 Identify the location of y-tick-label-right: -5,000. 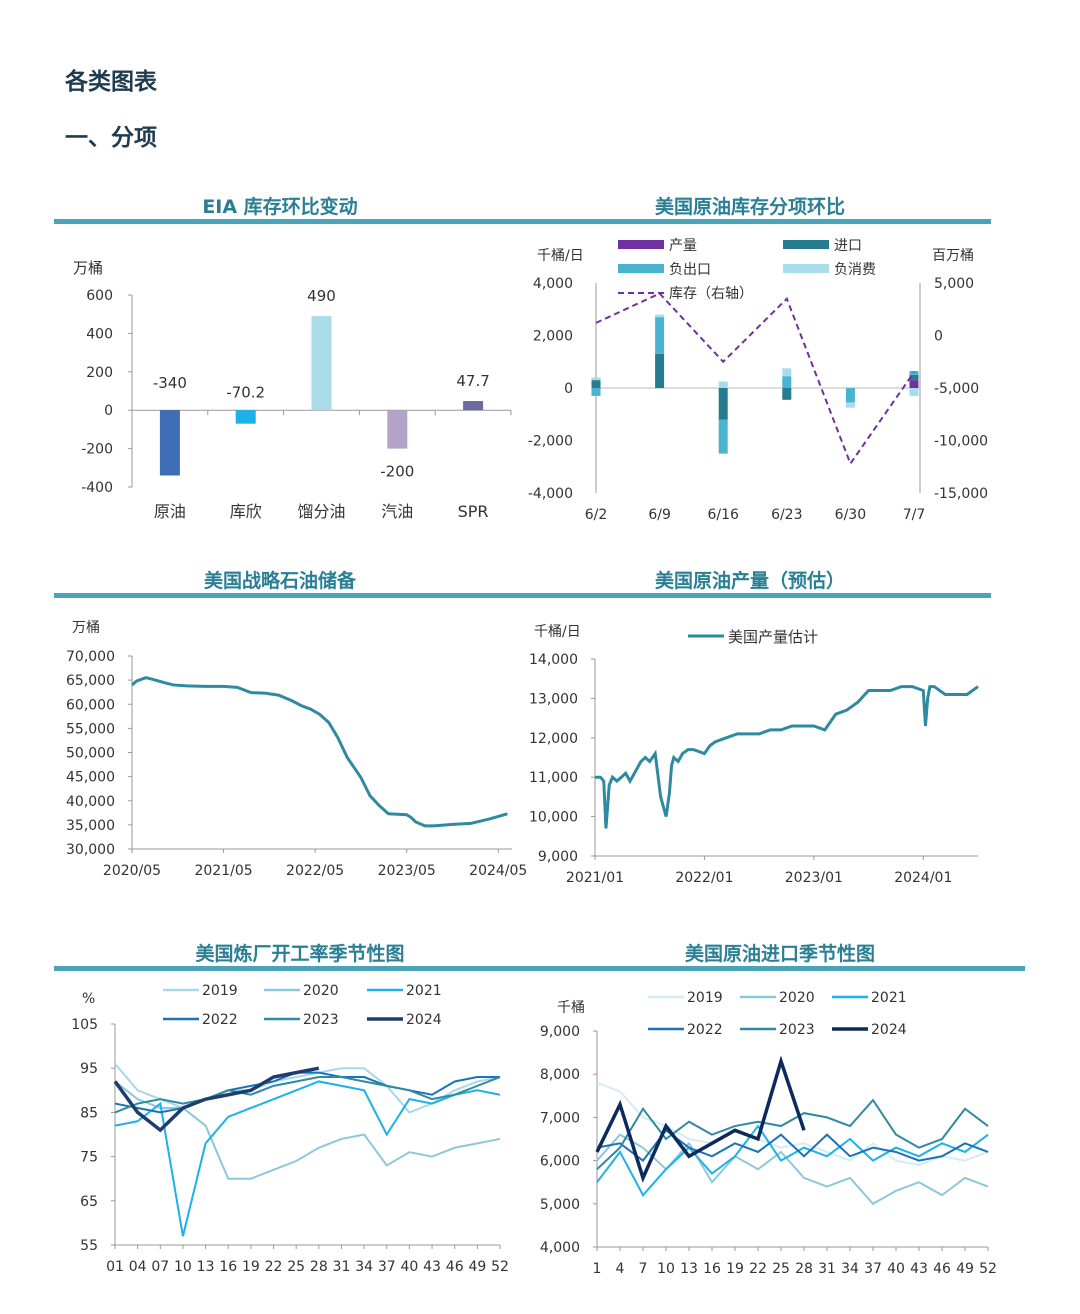
(956, 389).